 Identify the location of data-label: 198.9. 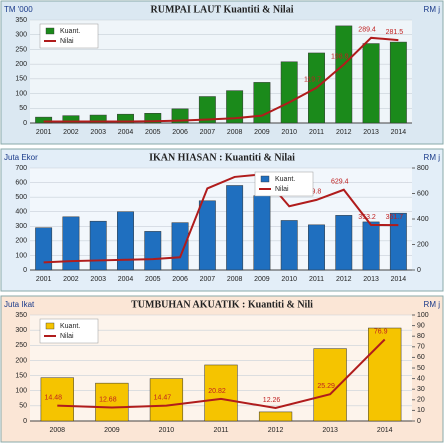
(340, 56).